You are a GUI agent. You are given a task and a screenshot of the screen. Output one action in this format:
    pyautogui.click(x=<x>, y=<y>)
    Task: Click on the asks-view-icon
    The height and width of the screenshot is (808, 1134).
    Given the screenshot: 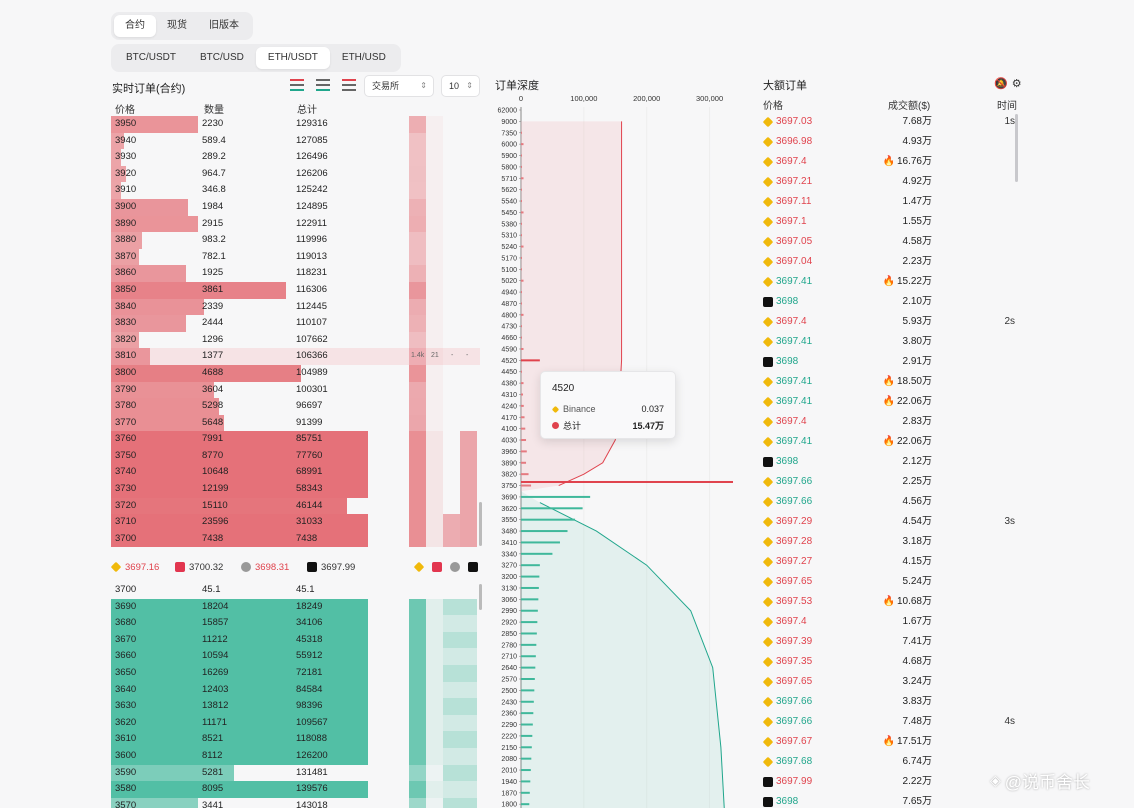 What is the action you would take?
    pyautogui.click(x=349, y=85)
    